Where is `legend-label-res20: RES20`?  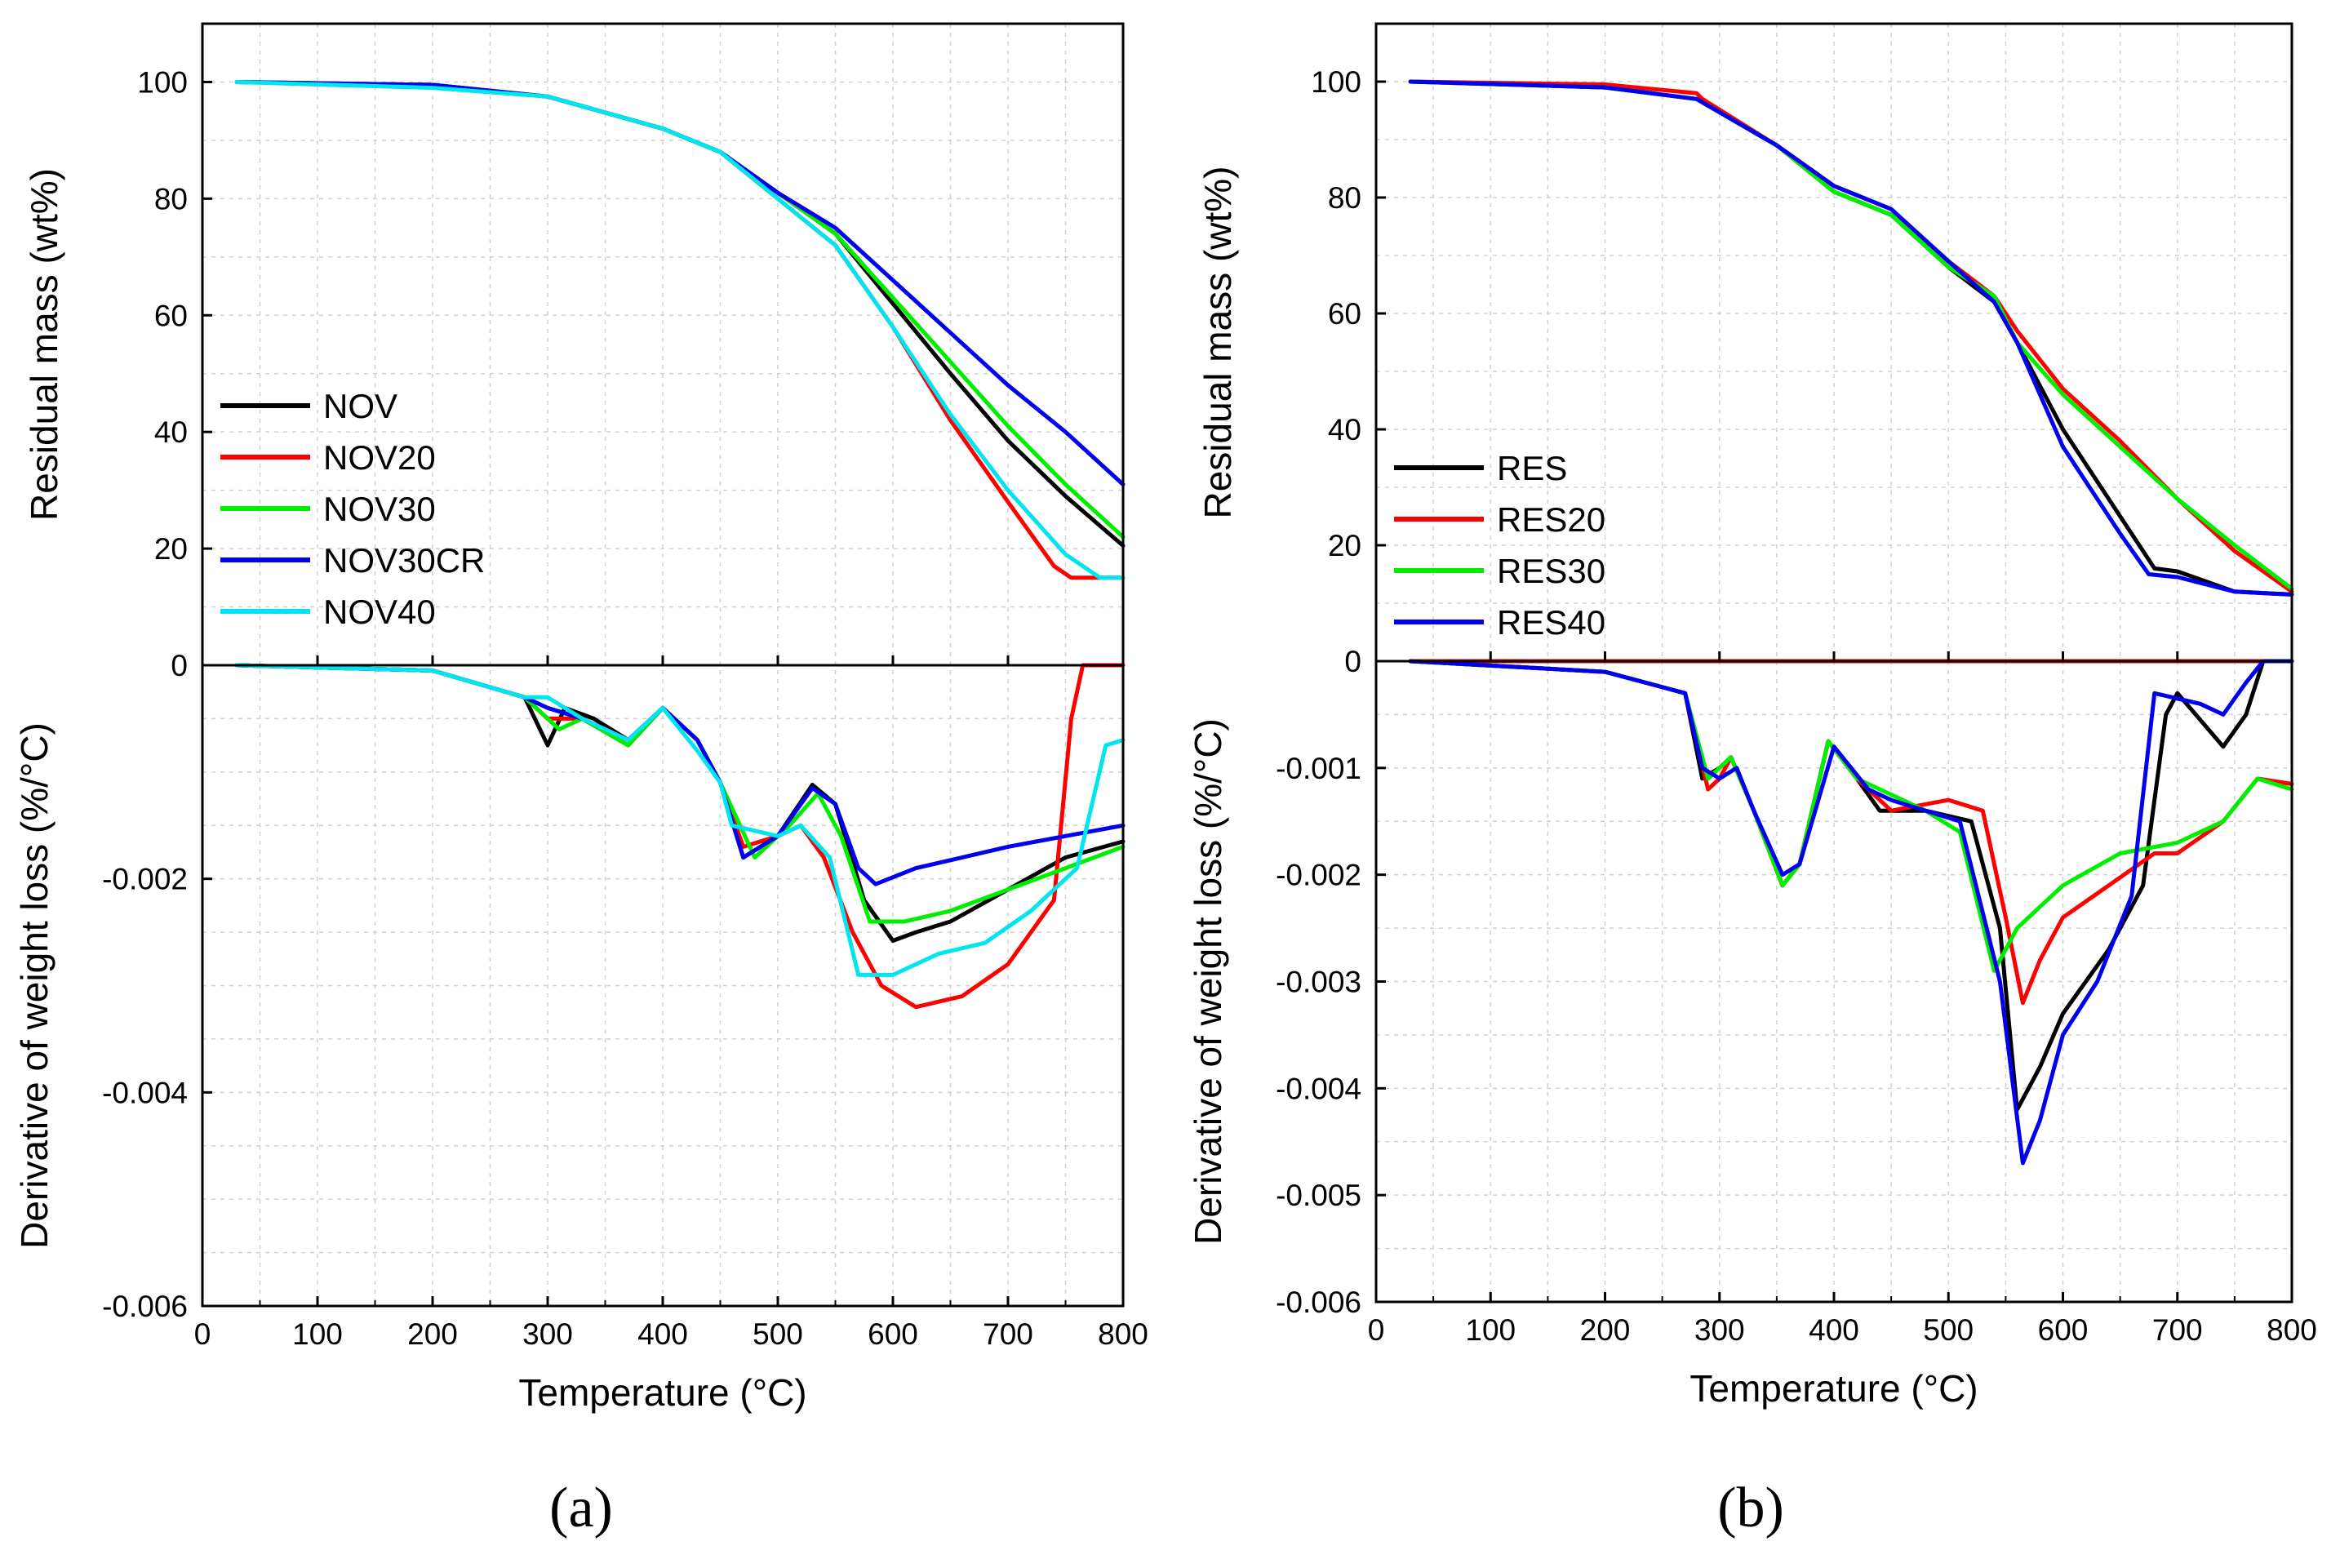 legend-label-res20: RES20 is located at coordinates (1551, 519).